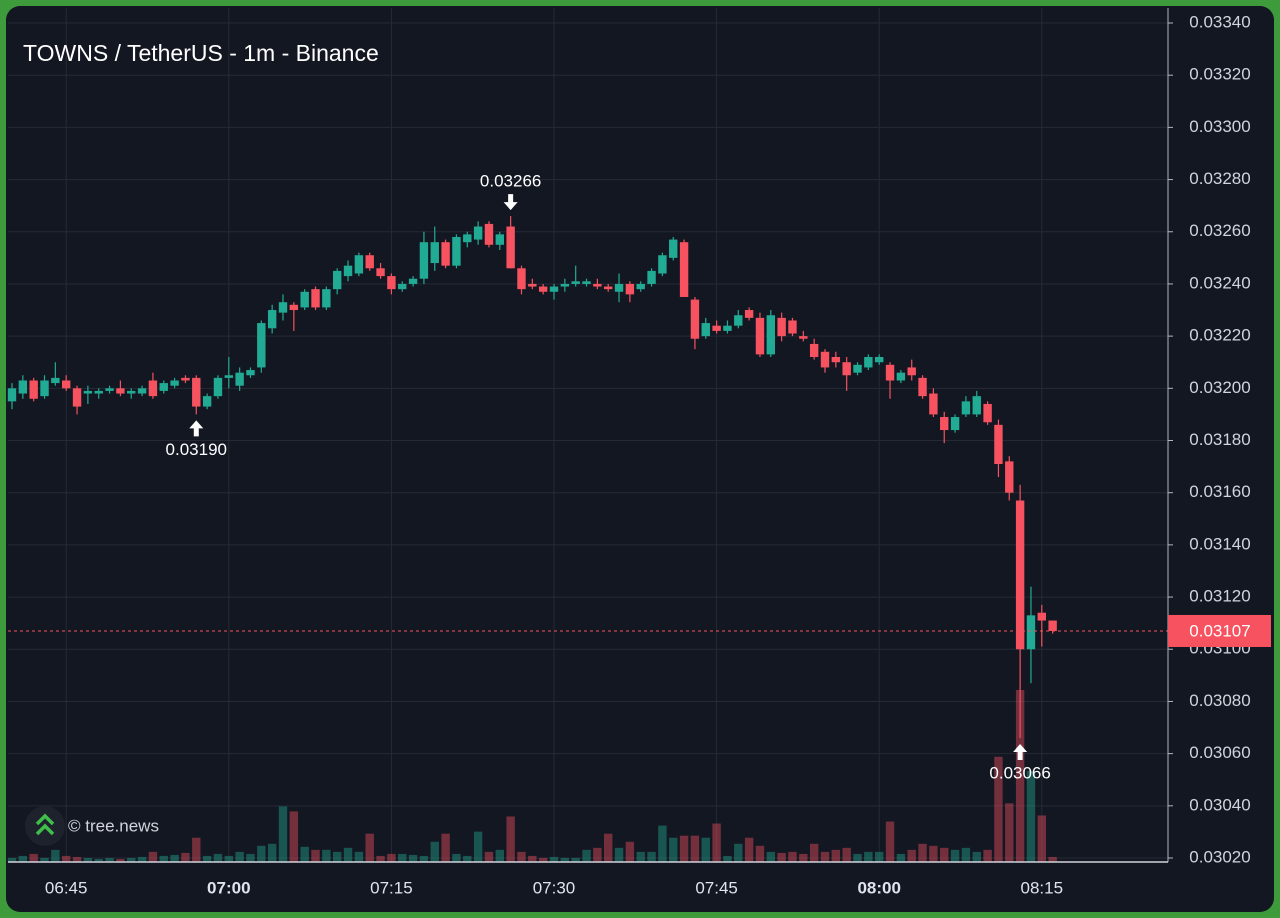 Image resolution: width=1280 pixels, height=918 pixels. What do you see at coordinates (113, 825) in the screenshot?
I see `watermark: © tree.news` at bounding box center [113, 825].